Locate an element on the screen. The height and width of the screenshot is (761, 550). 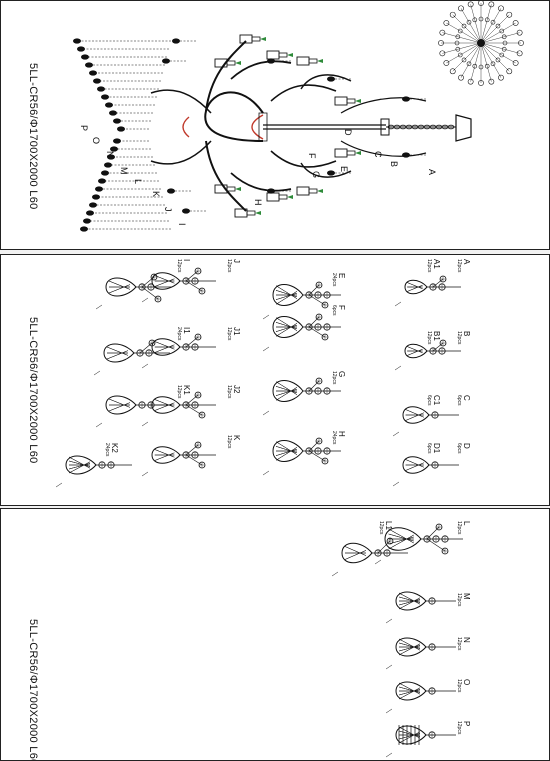
part-letter-c: C is located at coordinates (378, 154).